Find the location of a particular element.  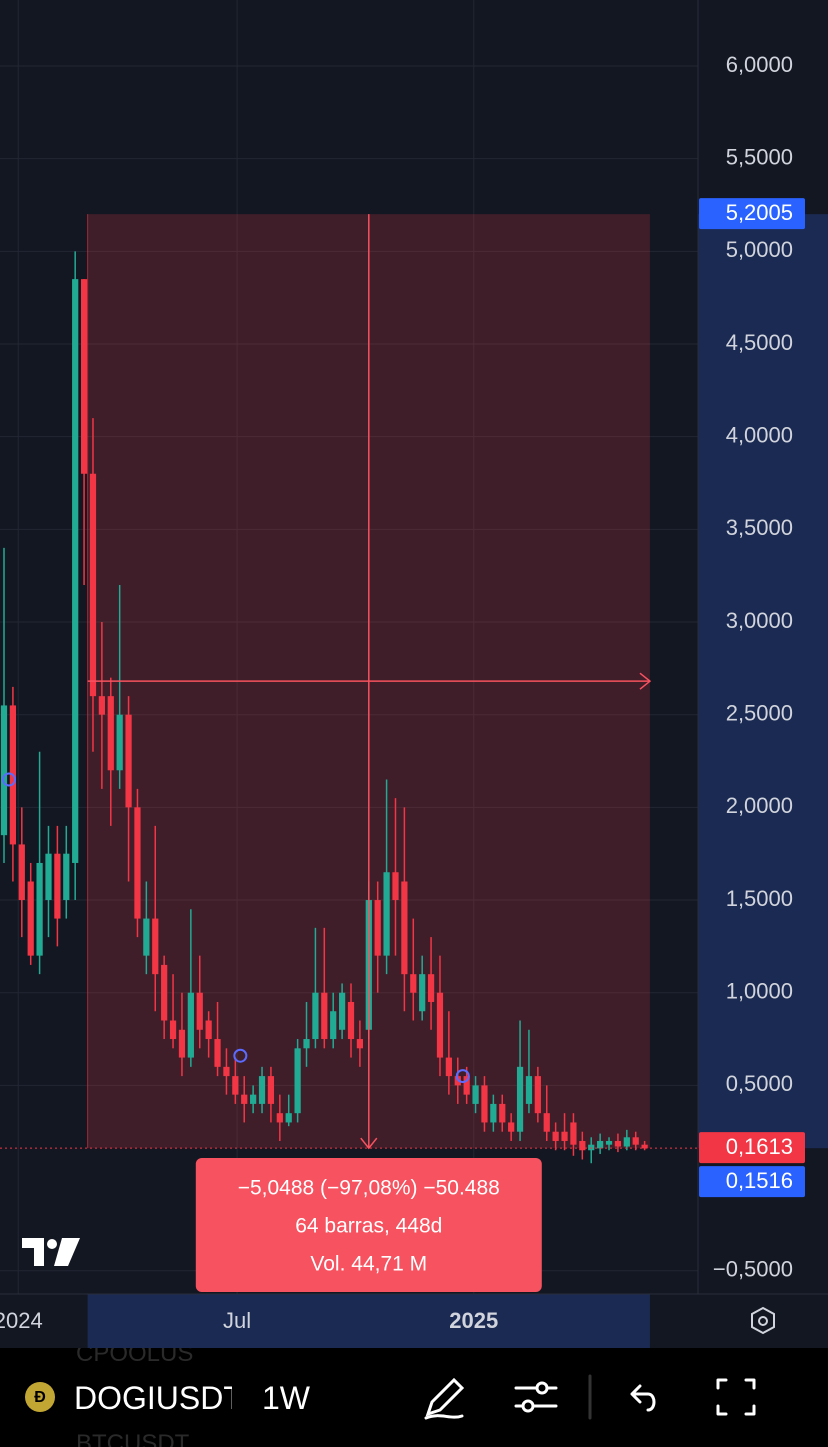

y-tick-label: 6,0000 is located at coordinates (759, 64).